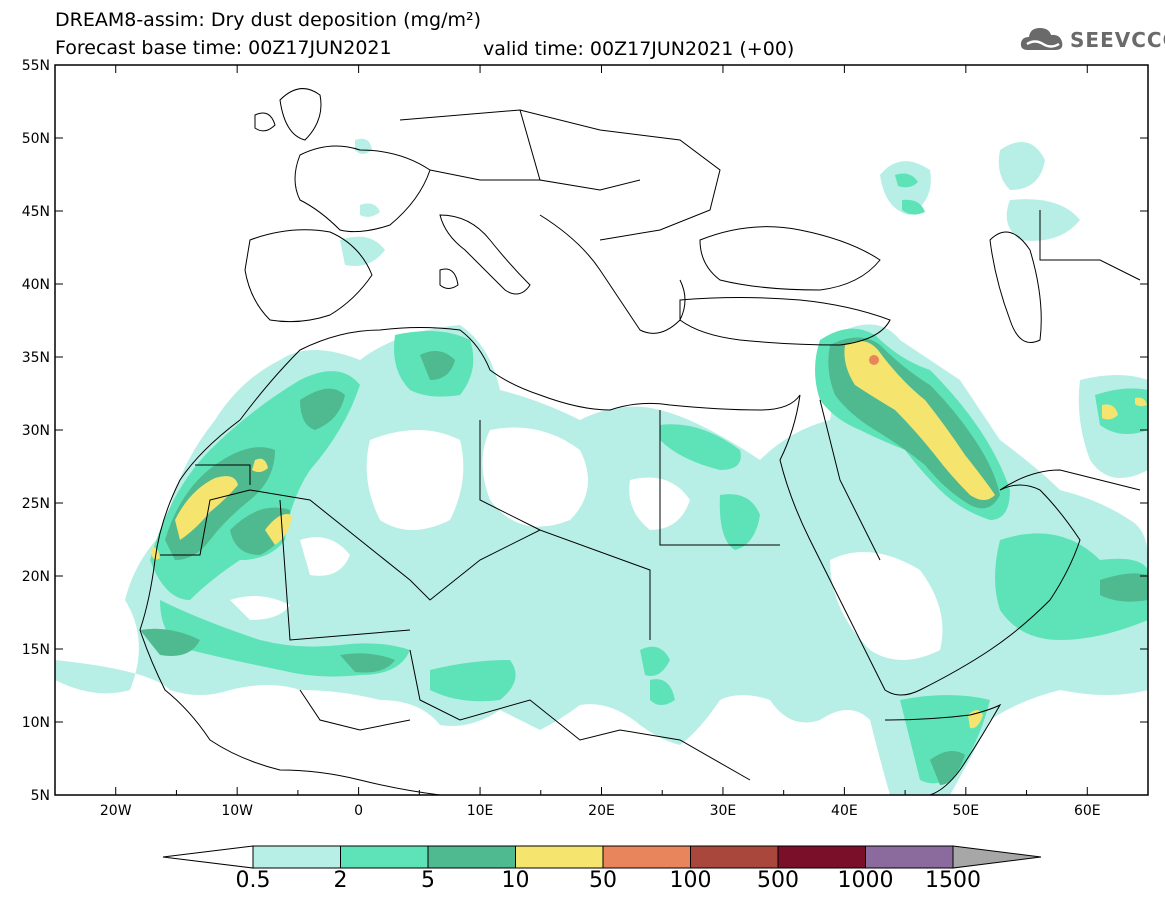 Image resolution: width=1165 pixels, height=907 pixels. What do you see at coordinates (603, 880) in the screenshot?
I see `colorbar-threshold-label: 50` at bounding box center [603, 880].